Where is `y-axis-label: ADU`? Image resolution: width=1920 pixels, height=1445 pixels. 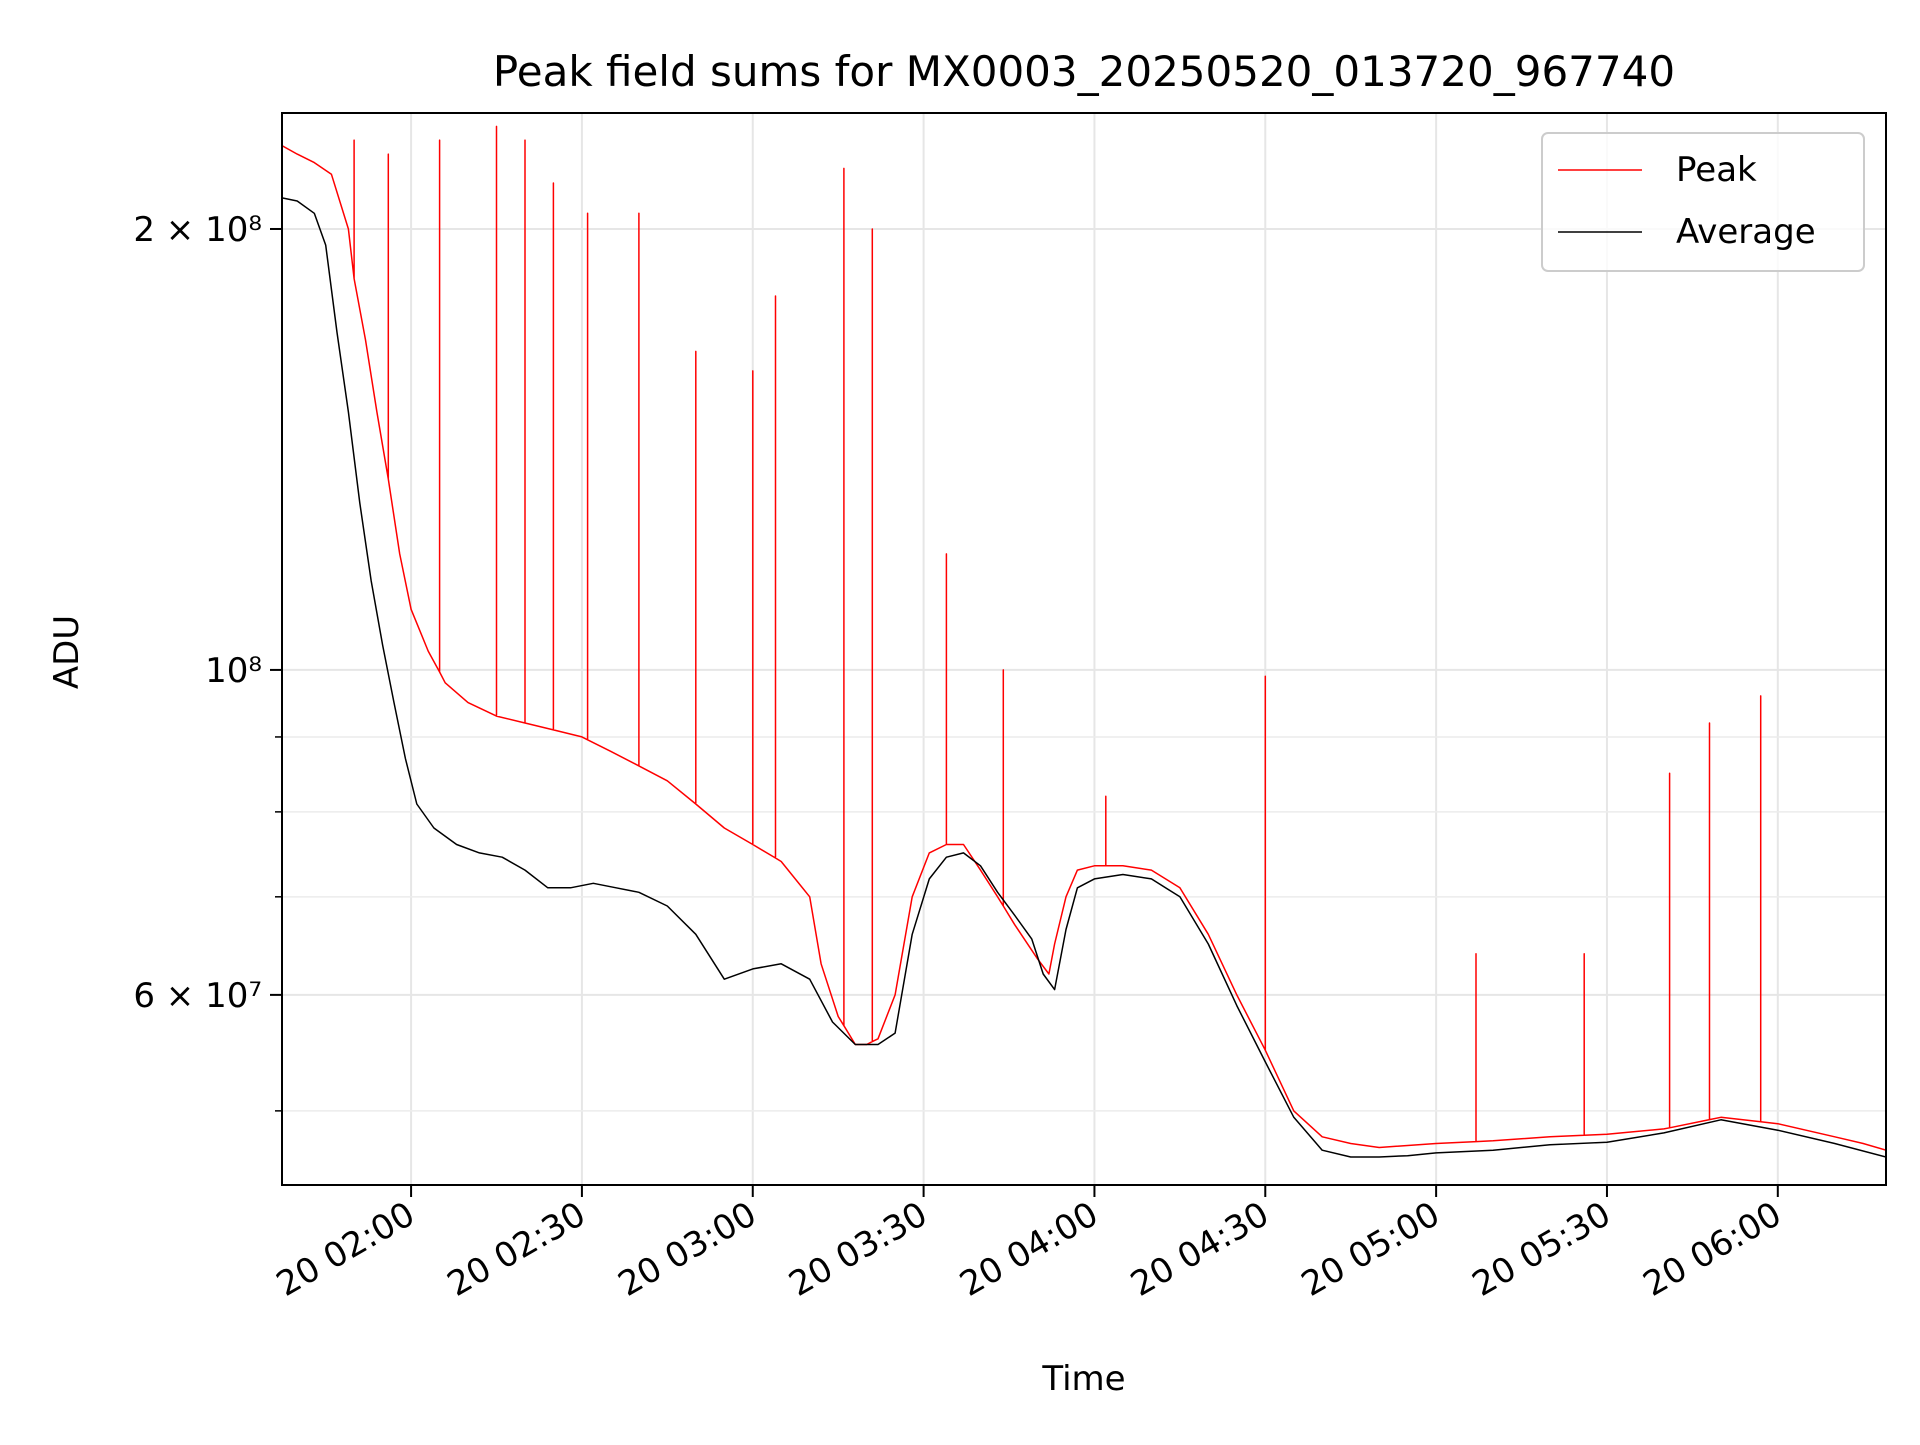 y-axis-label: ADU is located at coordinates (67, 652).